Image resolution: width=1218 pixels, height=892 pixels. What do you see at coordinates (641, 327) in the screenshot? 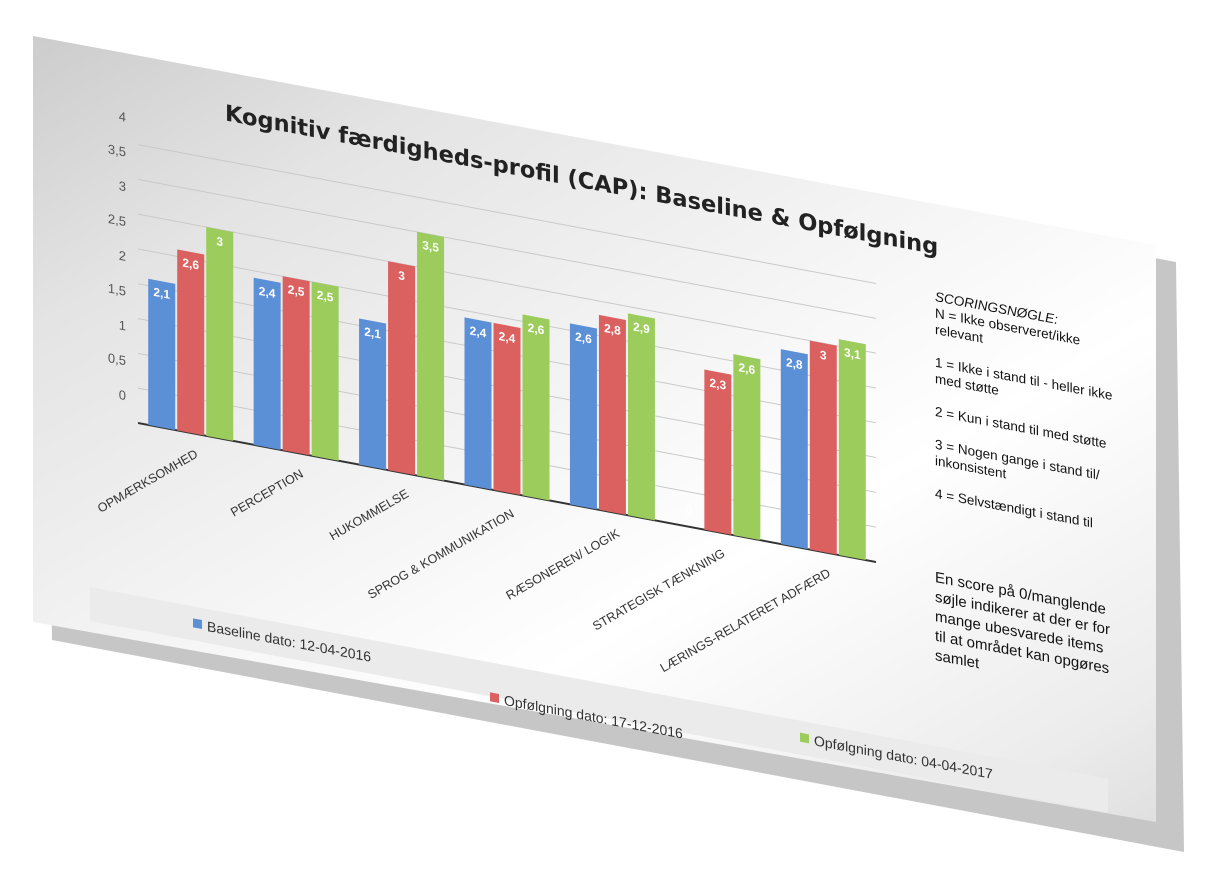
I see `data-label: 2,9` at bounding box center [641, 327].